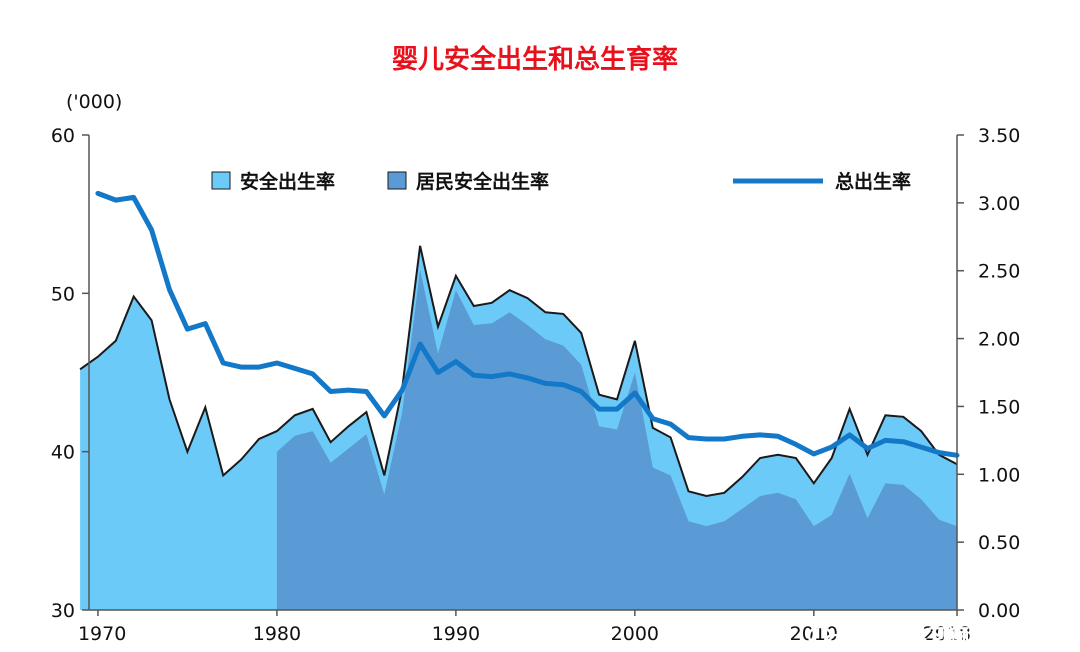 This screenshot has height=652, width=1080. Describe the element at coordinates (535, 59) in the screenshot. I see `chart-title: 婴儿安全出生和总生育率` at that location.